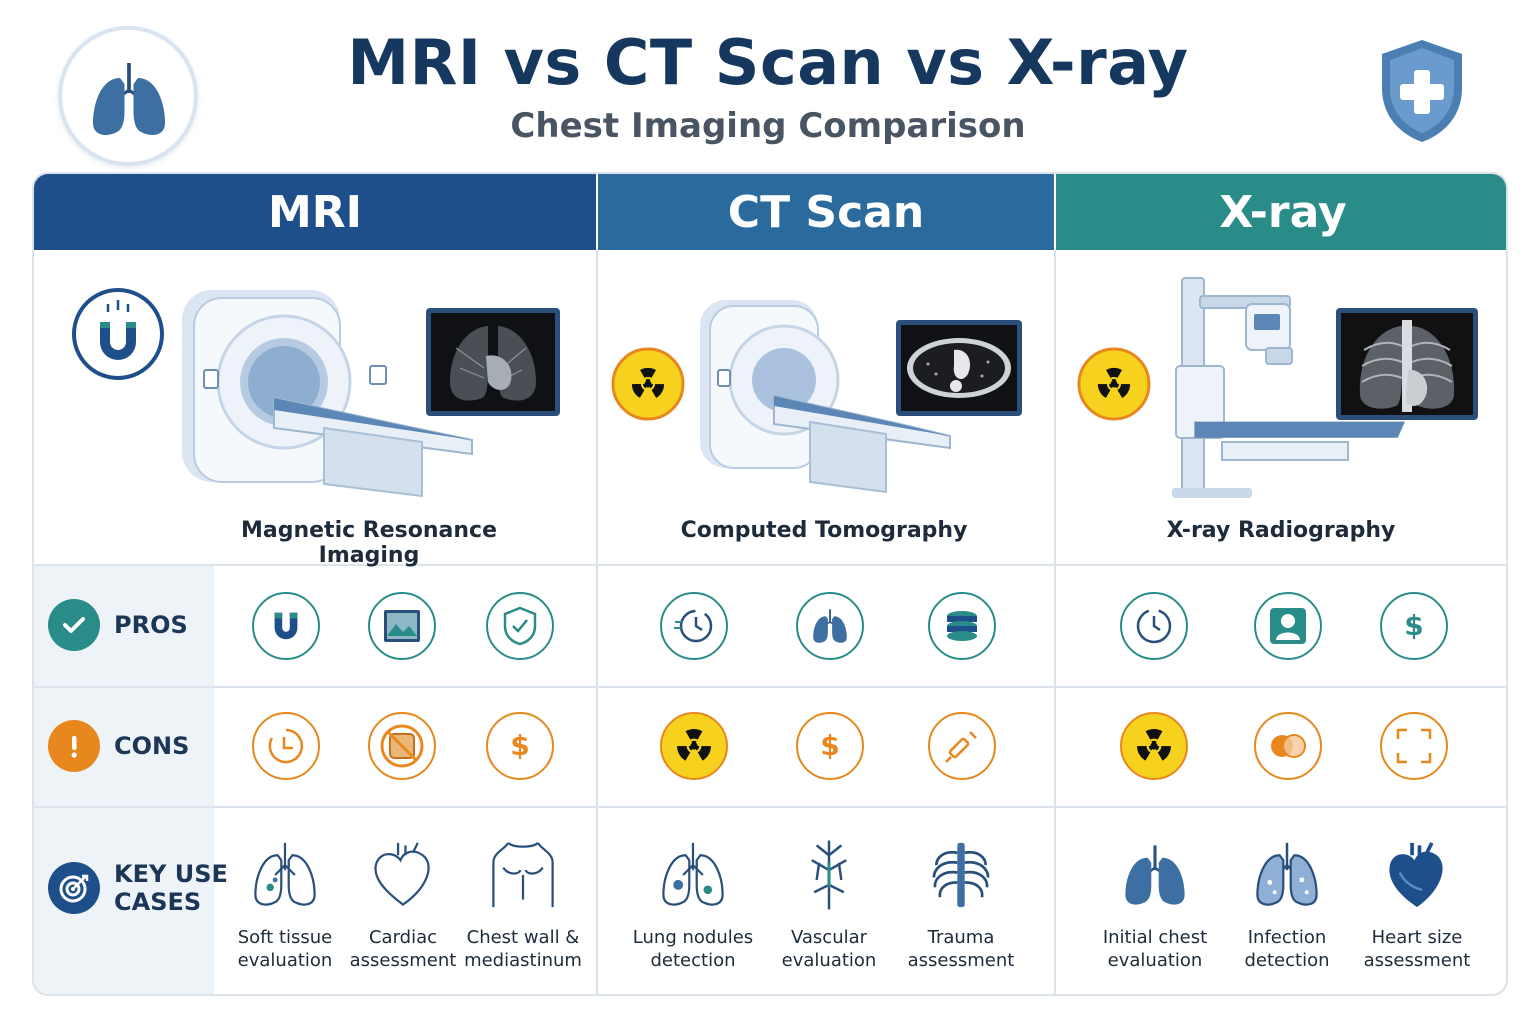  I want to click on ct-scanner-illustration, so click(825, 397).